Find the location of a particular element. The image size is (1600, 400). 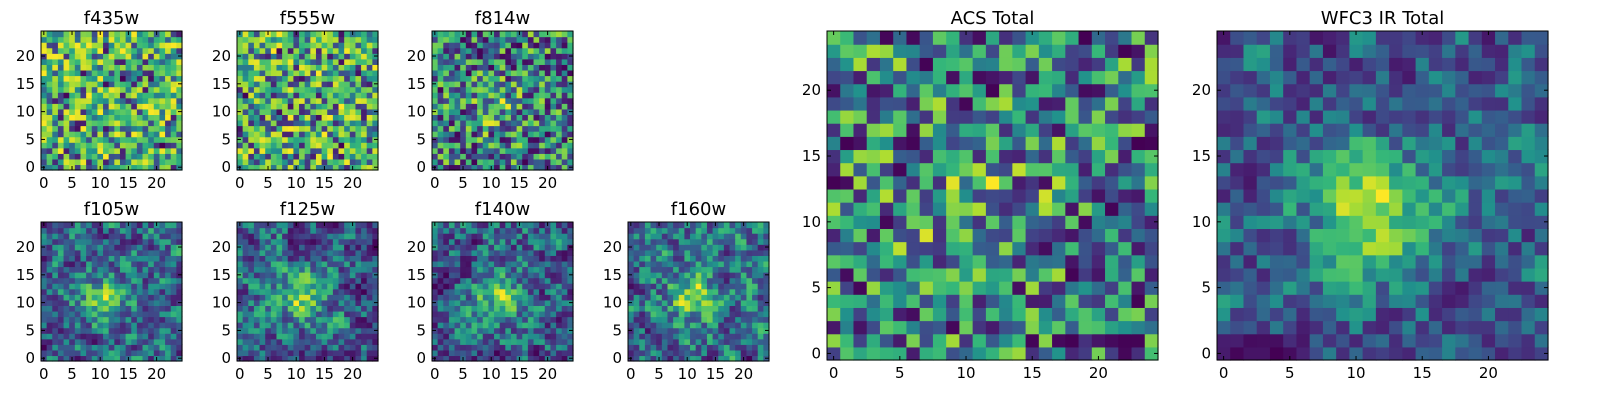

axes-frame is located at coordinates (502, 100).